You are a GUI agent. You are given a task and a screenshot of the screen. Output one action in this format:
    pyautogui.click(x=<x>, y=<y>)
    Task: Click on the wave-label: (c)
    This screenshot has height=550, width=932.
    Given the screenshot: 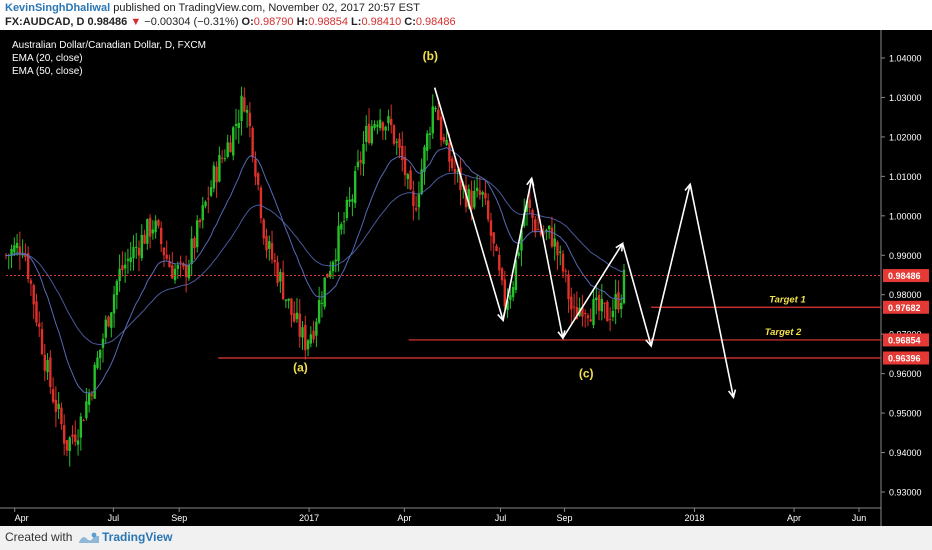 What is the action you would take?
    pyautogui.click(x=586, y=374)
    